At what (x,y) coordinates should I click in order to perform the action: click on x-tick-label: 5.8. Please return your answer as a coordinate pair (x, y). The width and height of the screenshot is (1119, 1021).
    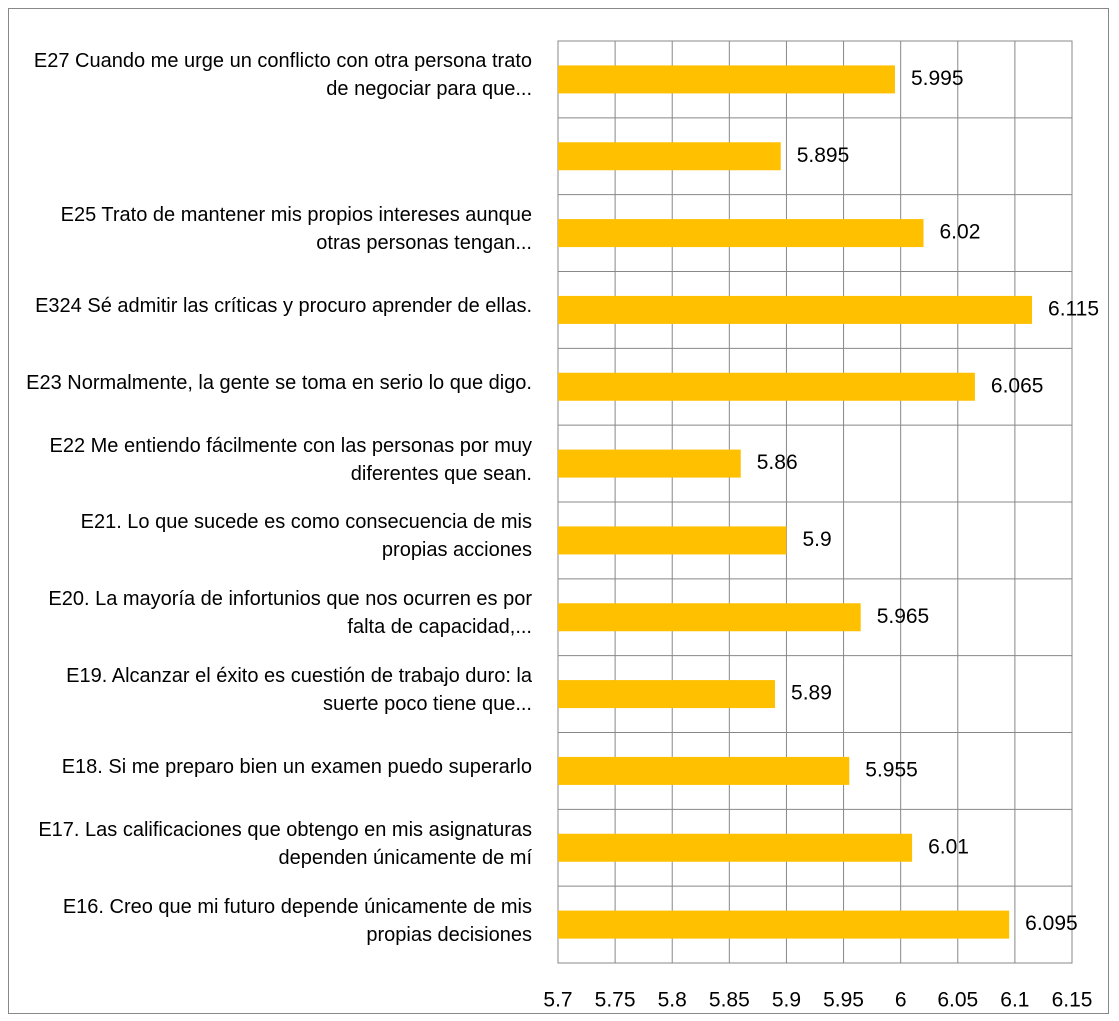
    Looking at the image, I should click on (672, 1000).